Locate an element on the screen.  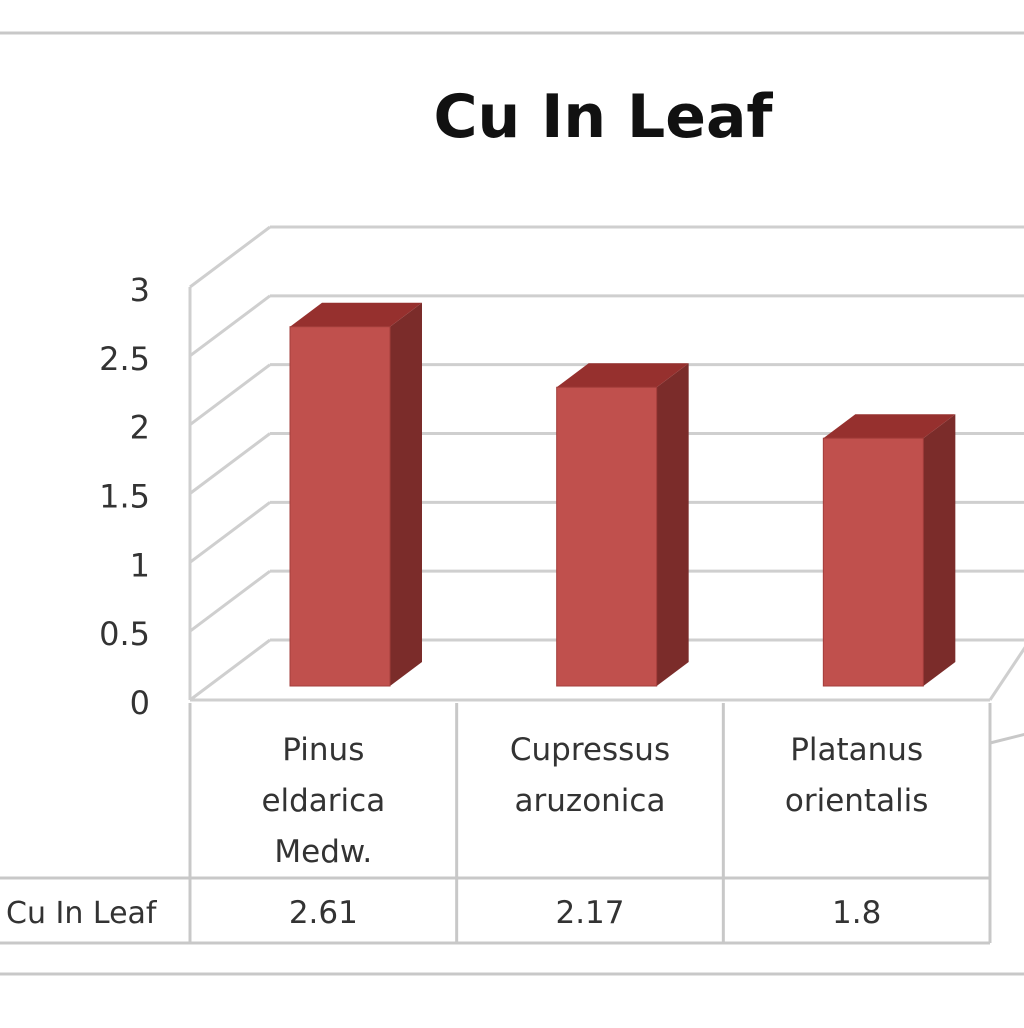
data-label: 2.61 is located at coordinates (323, 913).